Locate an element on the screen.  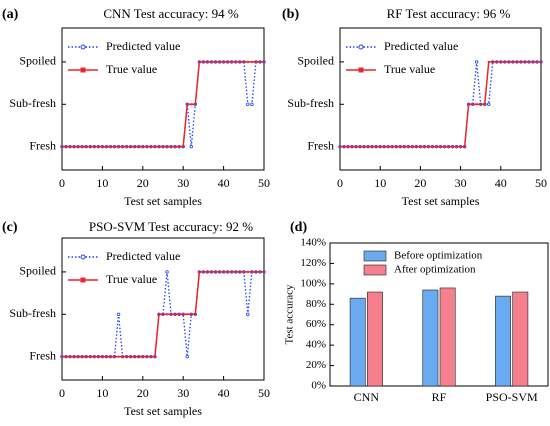
y-tick-label: Spoiled is located at coordinates (315, 61).